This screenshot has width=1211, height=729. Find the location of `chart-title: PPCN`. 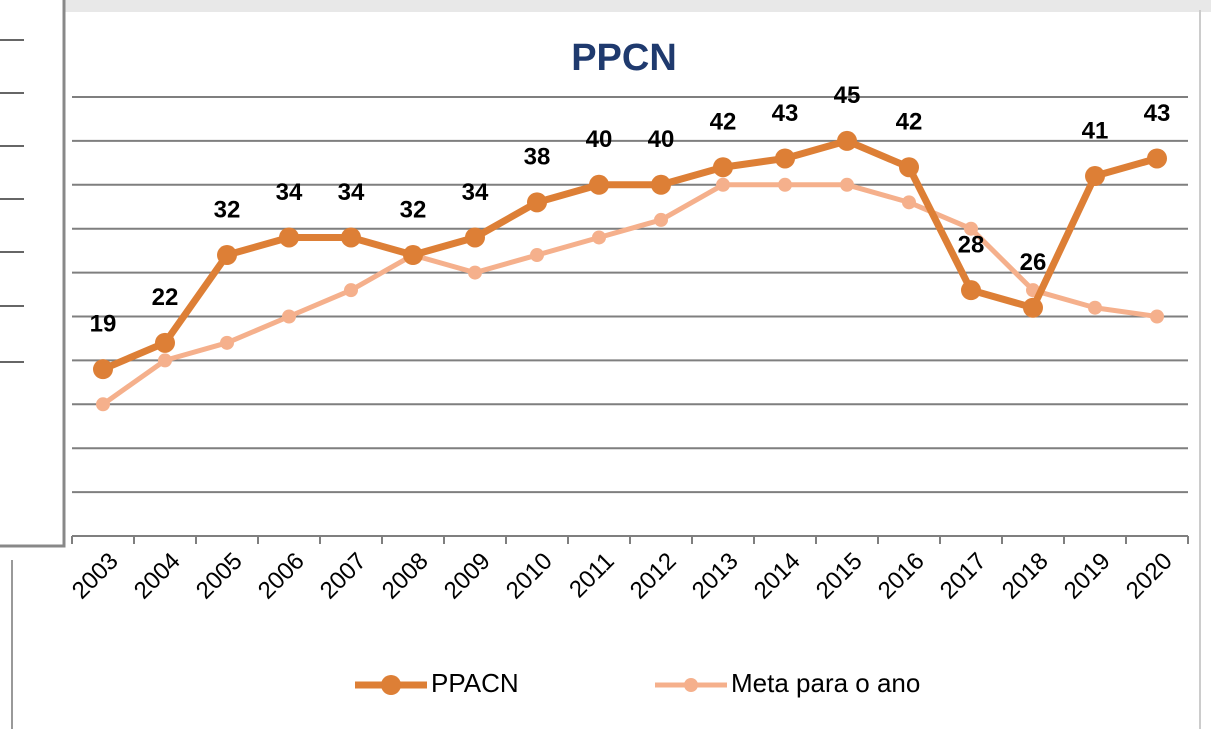

chart-title: PPCN is located at coordinates (624, 58).